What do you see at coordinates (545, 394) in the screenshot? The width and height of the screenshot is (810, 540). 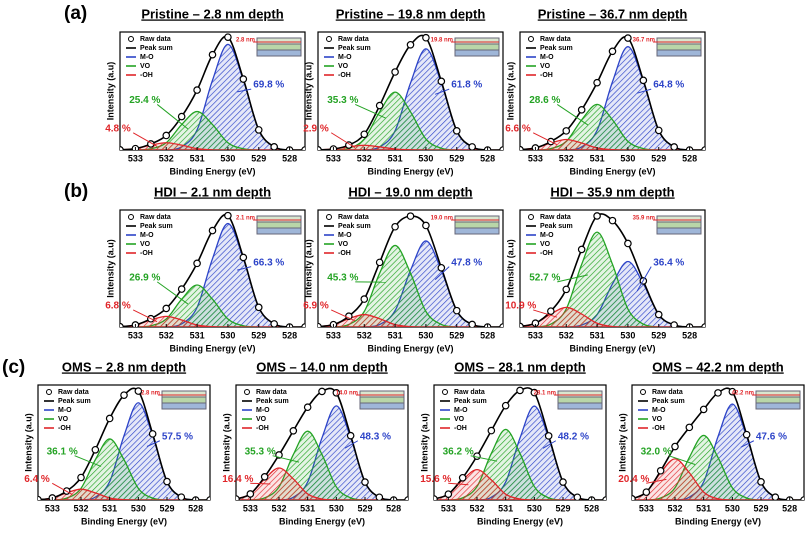 I see `inset-depth-label: 28.1 nm` at bounding box center [545, 394].